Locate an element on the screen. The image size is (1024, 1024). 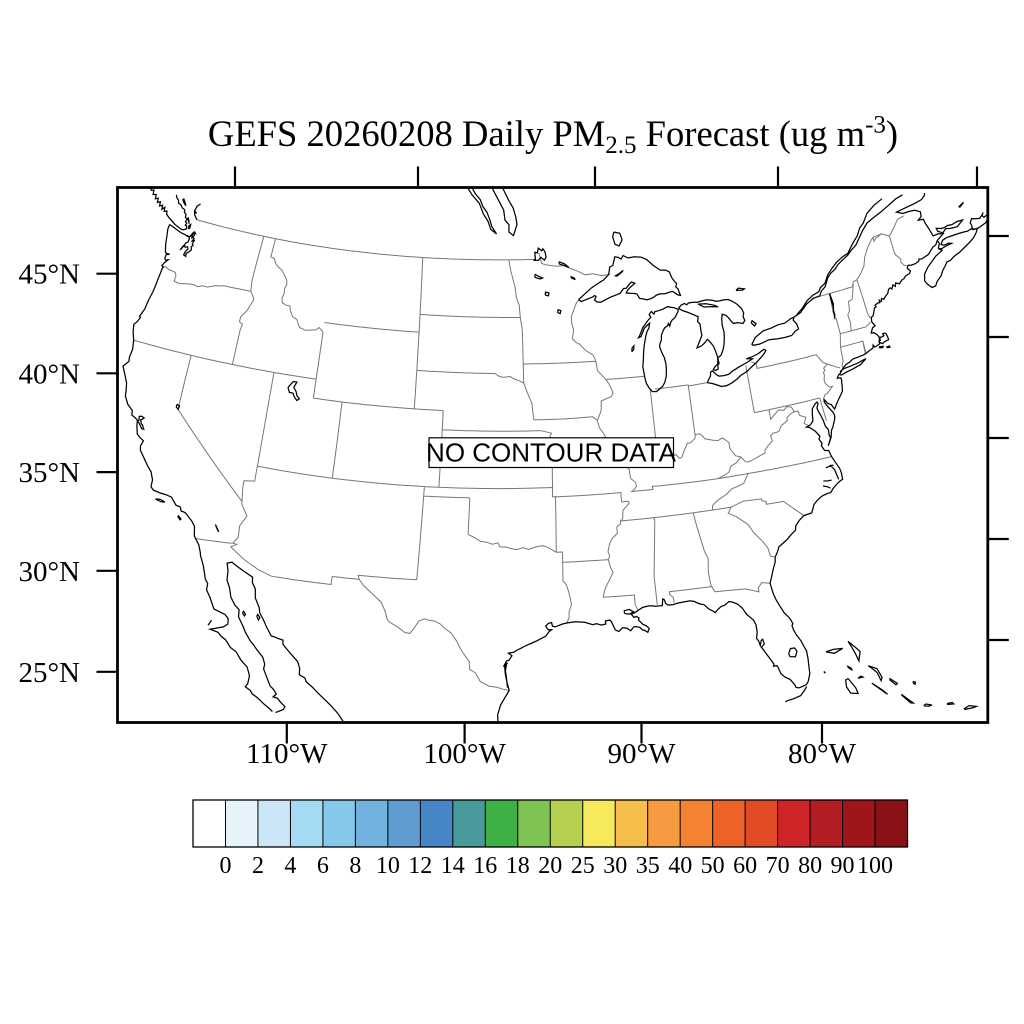
svg-text: 80°W is located at coordinates (822, 754).